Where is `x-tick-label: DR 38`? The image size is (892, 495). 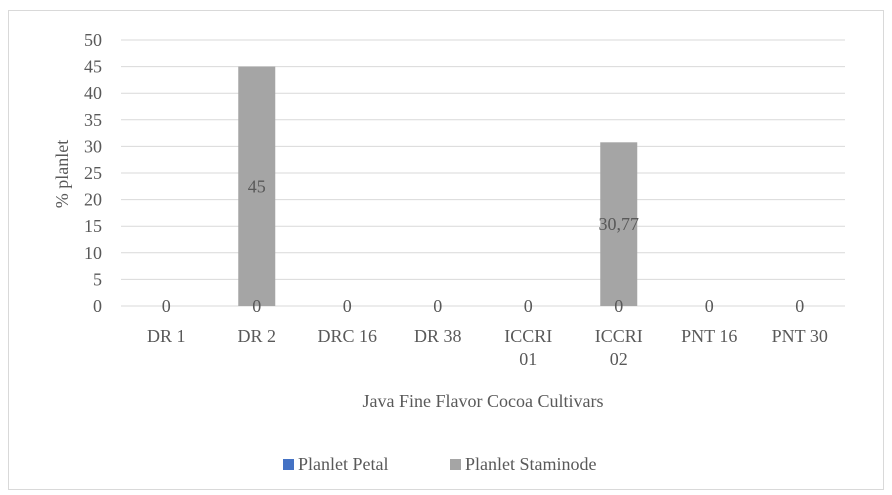 x-tick-label: DR 38 is located at coordinates (438, 336).